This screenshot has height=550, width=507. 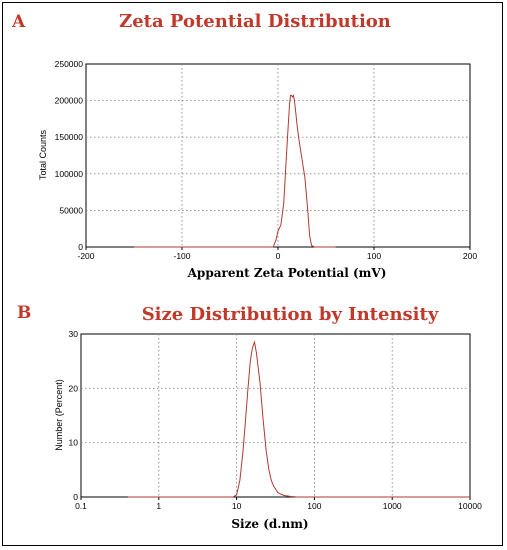 What do you see at coordinates (80, 247) in the screenshot?
I see `zeta-y-tick-label: 0` at bounding box center [80, 247].